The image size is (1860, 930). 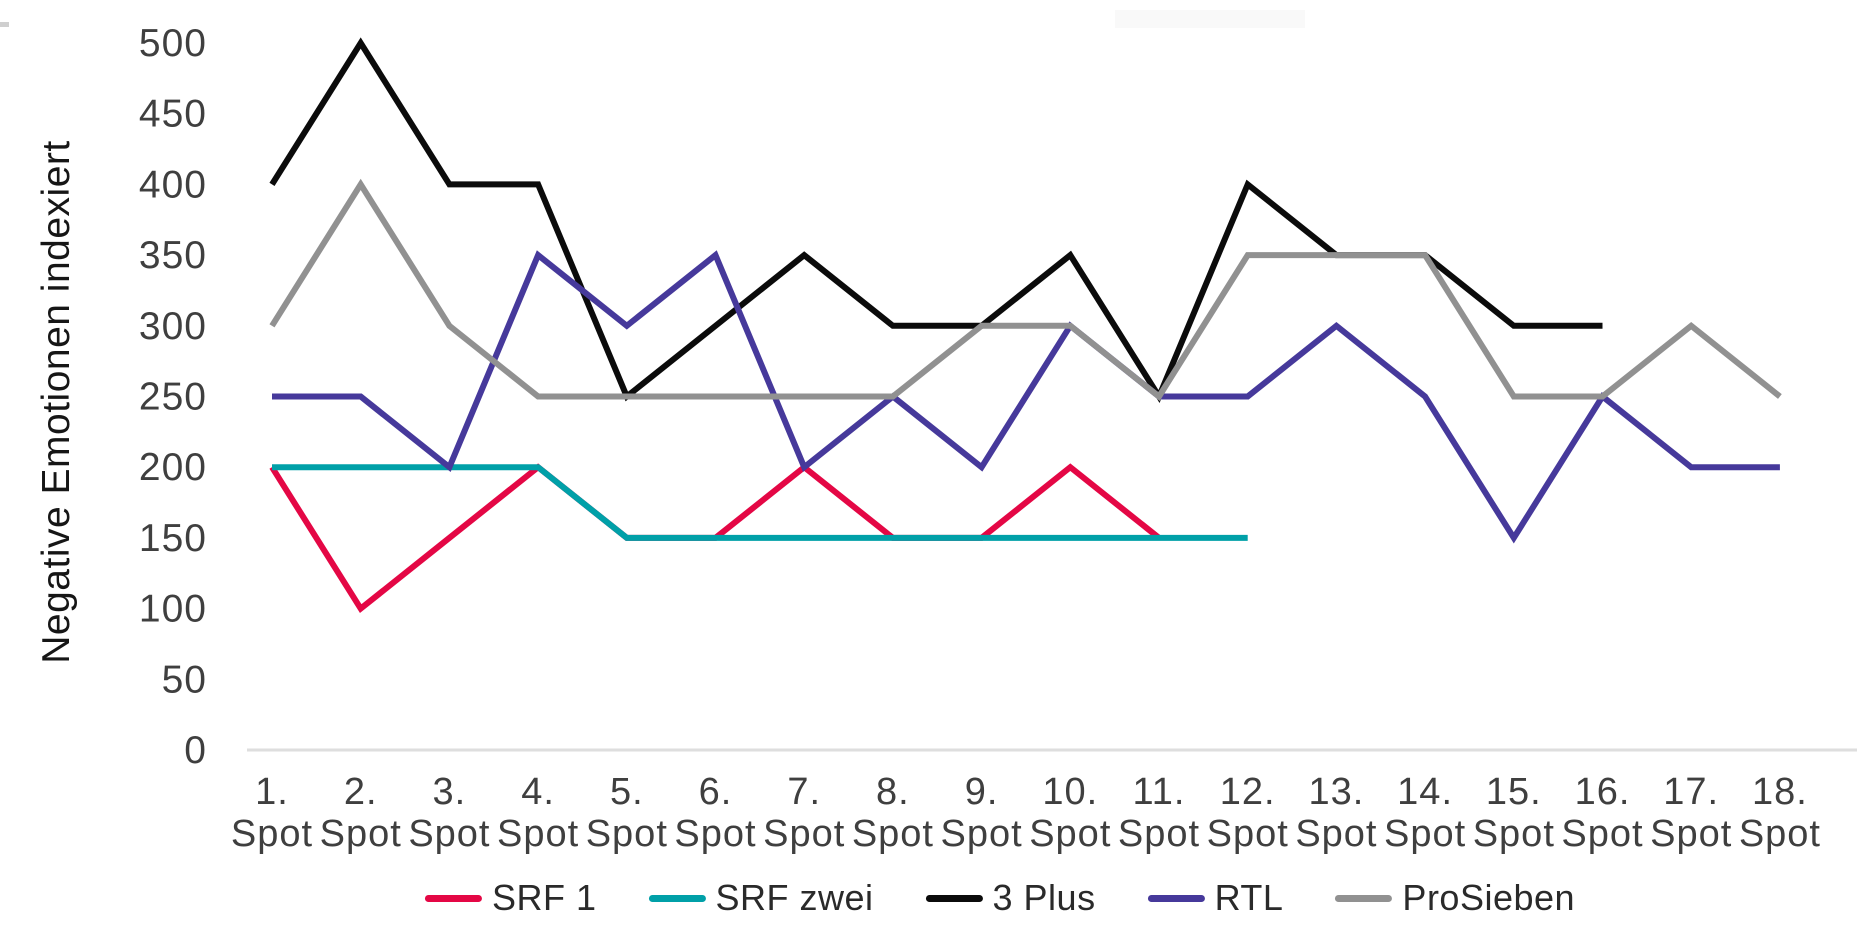 I want to click on x-tick-word-13: Spot, so click(x=1336, y=834).